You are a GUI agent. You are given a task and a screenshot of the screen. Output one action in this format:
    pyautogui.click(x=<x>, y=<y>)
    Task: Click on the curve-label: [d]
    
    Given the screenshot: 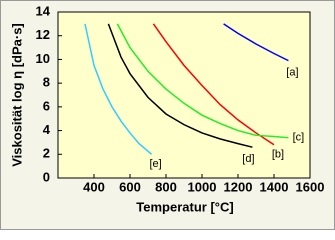 What is the action you would take?
    pyautogui.click(x=248, y=159)
    